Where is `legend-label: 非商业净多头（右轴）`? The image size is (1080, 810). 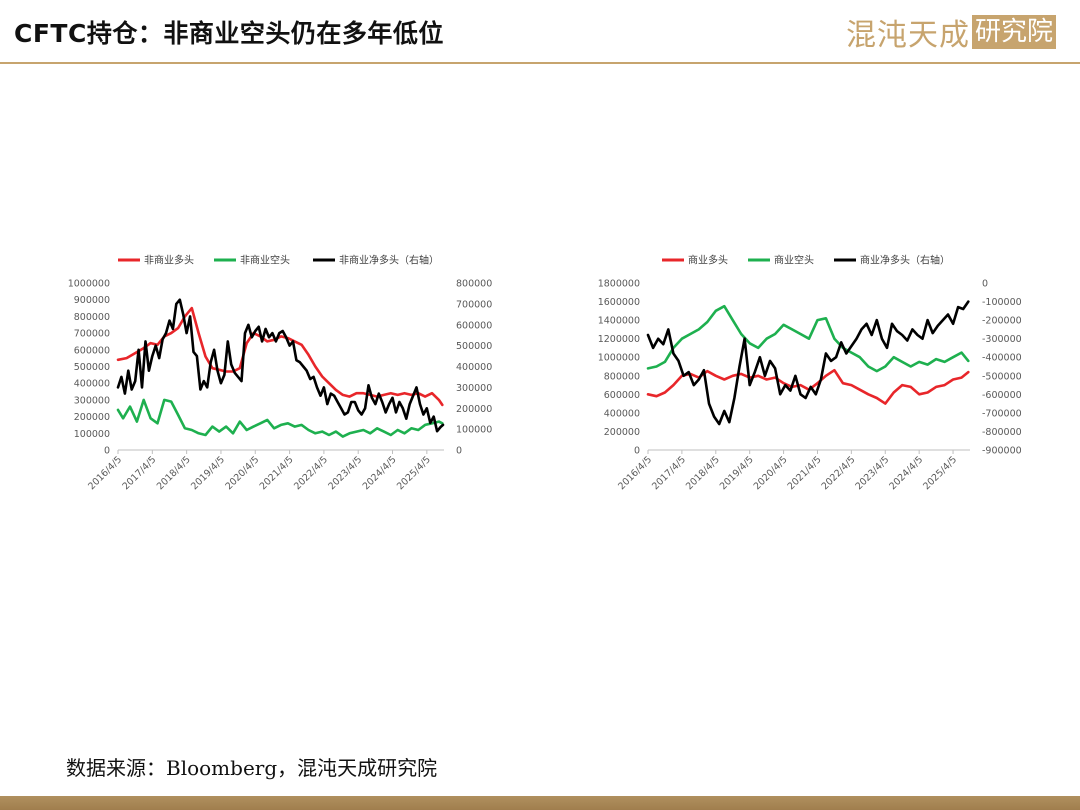 legend-label: 非商业净多头（右轴） is located at coordinates (389, 260).